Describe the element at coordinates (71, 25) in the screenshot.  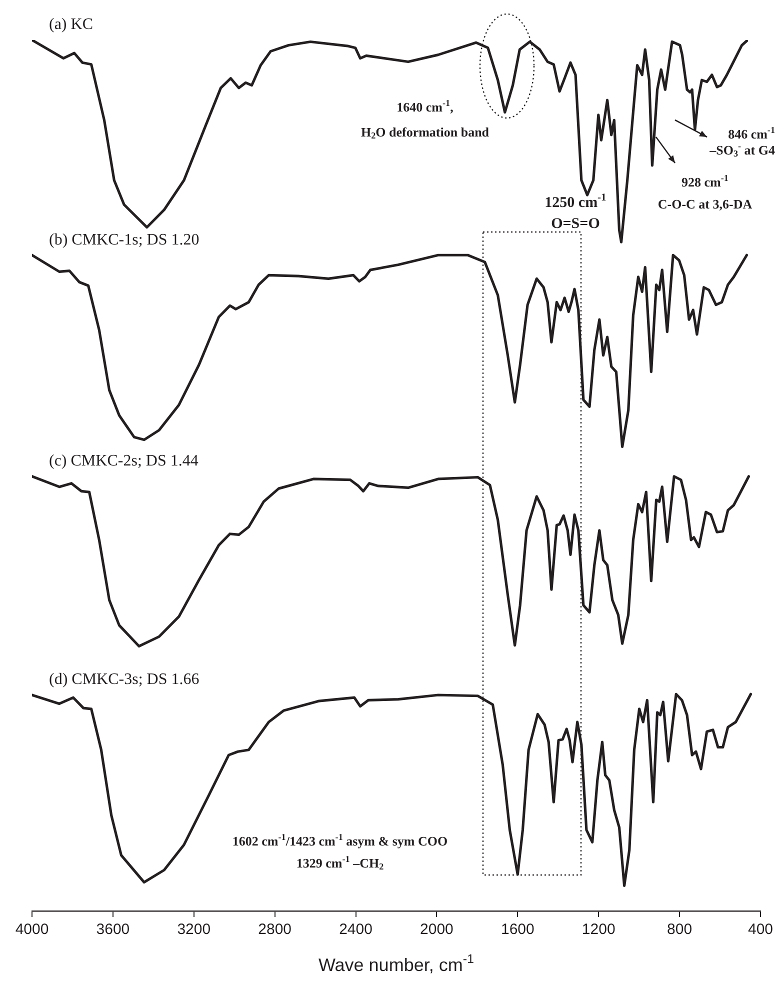
I see `series-label: (a) KC` at that location.